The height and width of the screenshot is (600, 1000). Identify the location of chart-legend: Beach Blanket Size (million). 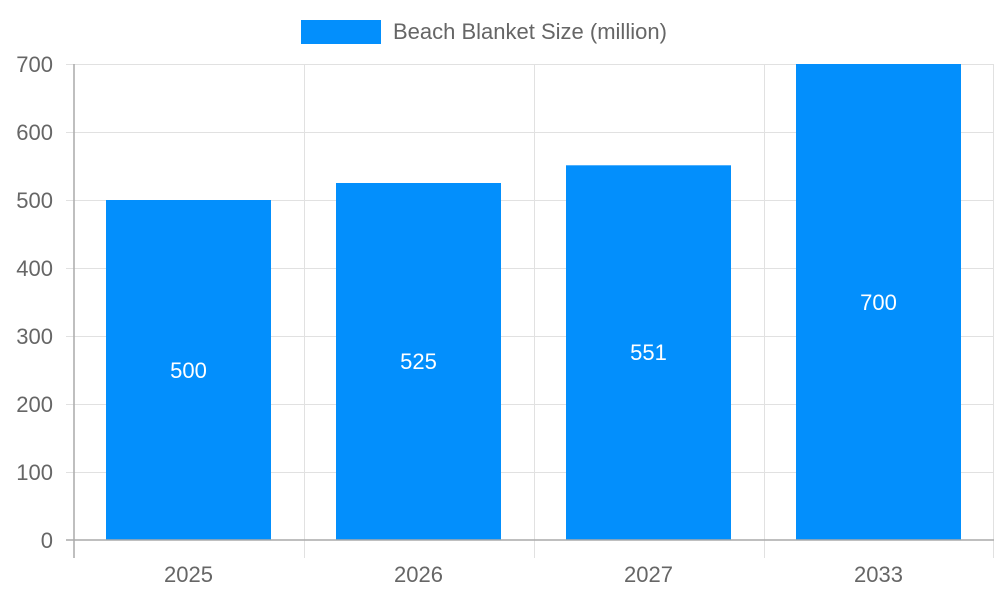
(484, 32).